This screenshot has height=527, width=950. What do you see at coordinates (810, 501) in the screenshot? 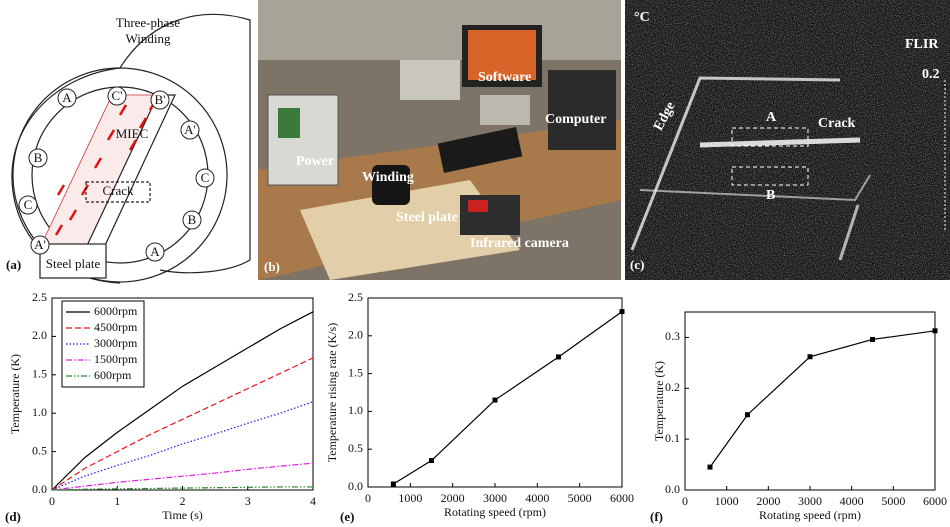
I see `x-tick-label: 3000` at bounding box center [810, 501].